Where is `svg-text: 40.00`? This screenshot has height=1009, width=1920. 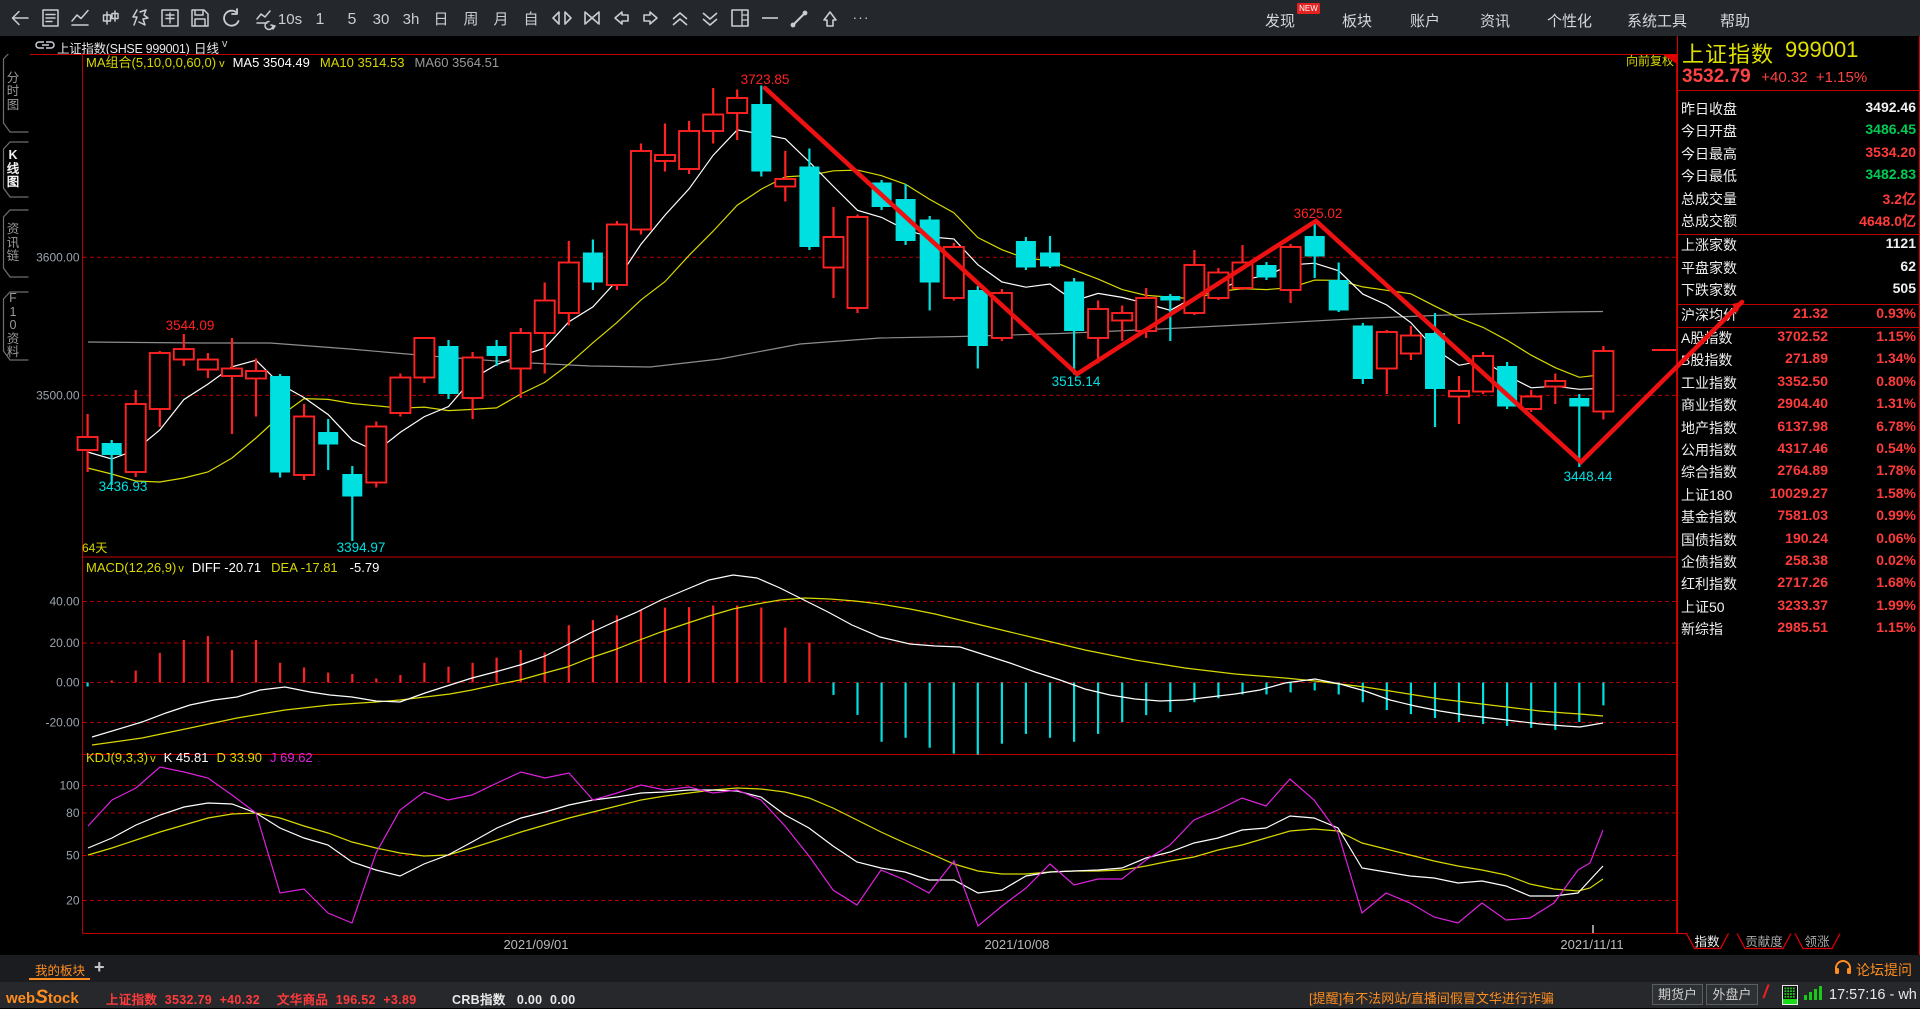 svg-text: 40.00 is located at coordinates (64, 602).